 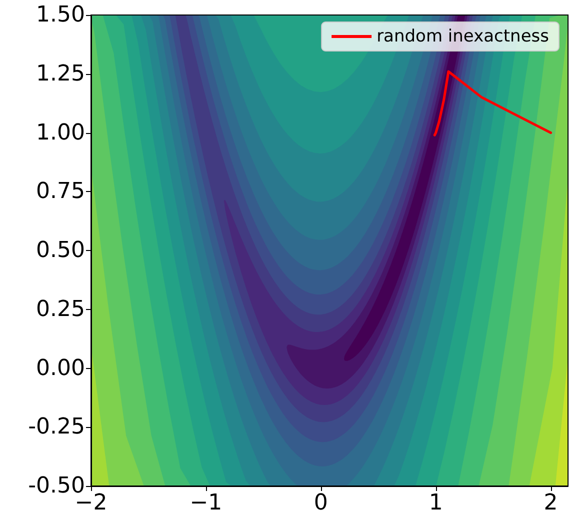 I want to click on legend-label: random inexactness, so click(x=463, y=36).